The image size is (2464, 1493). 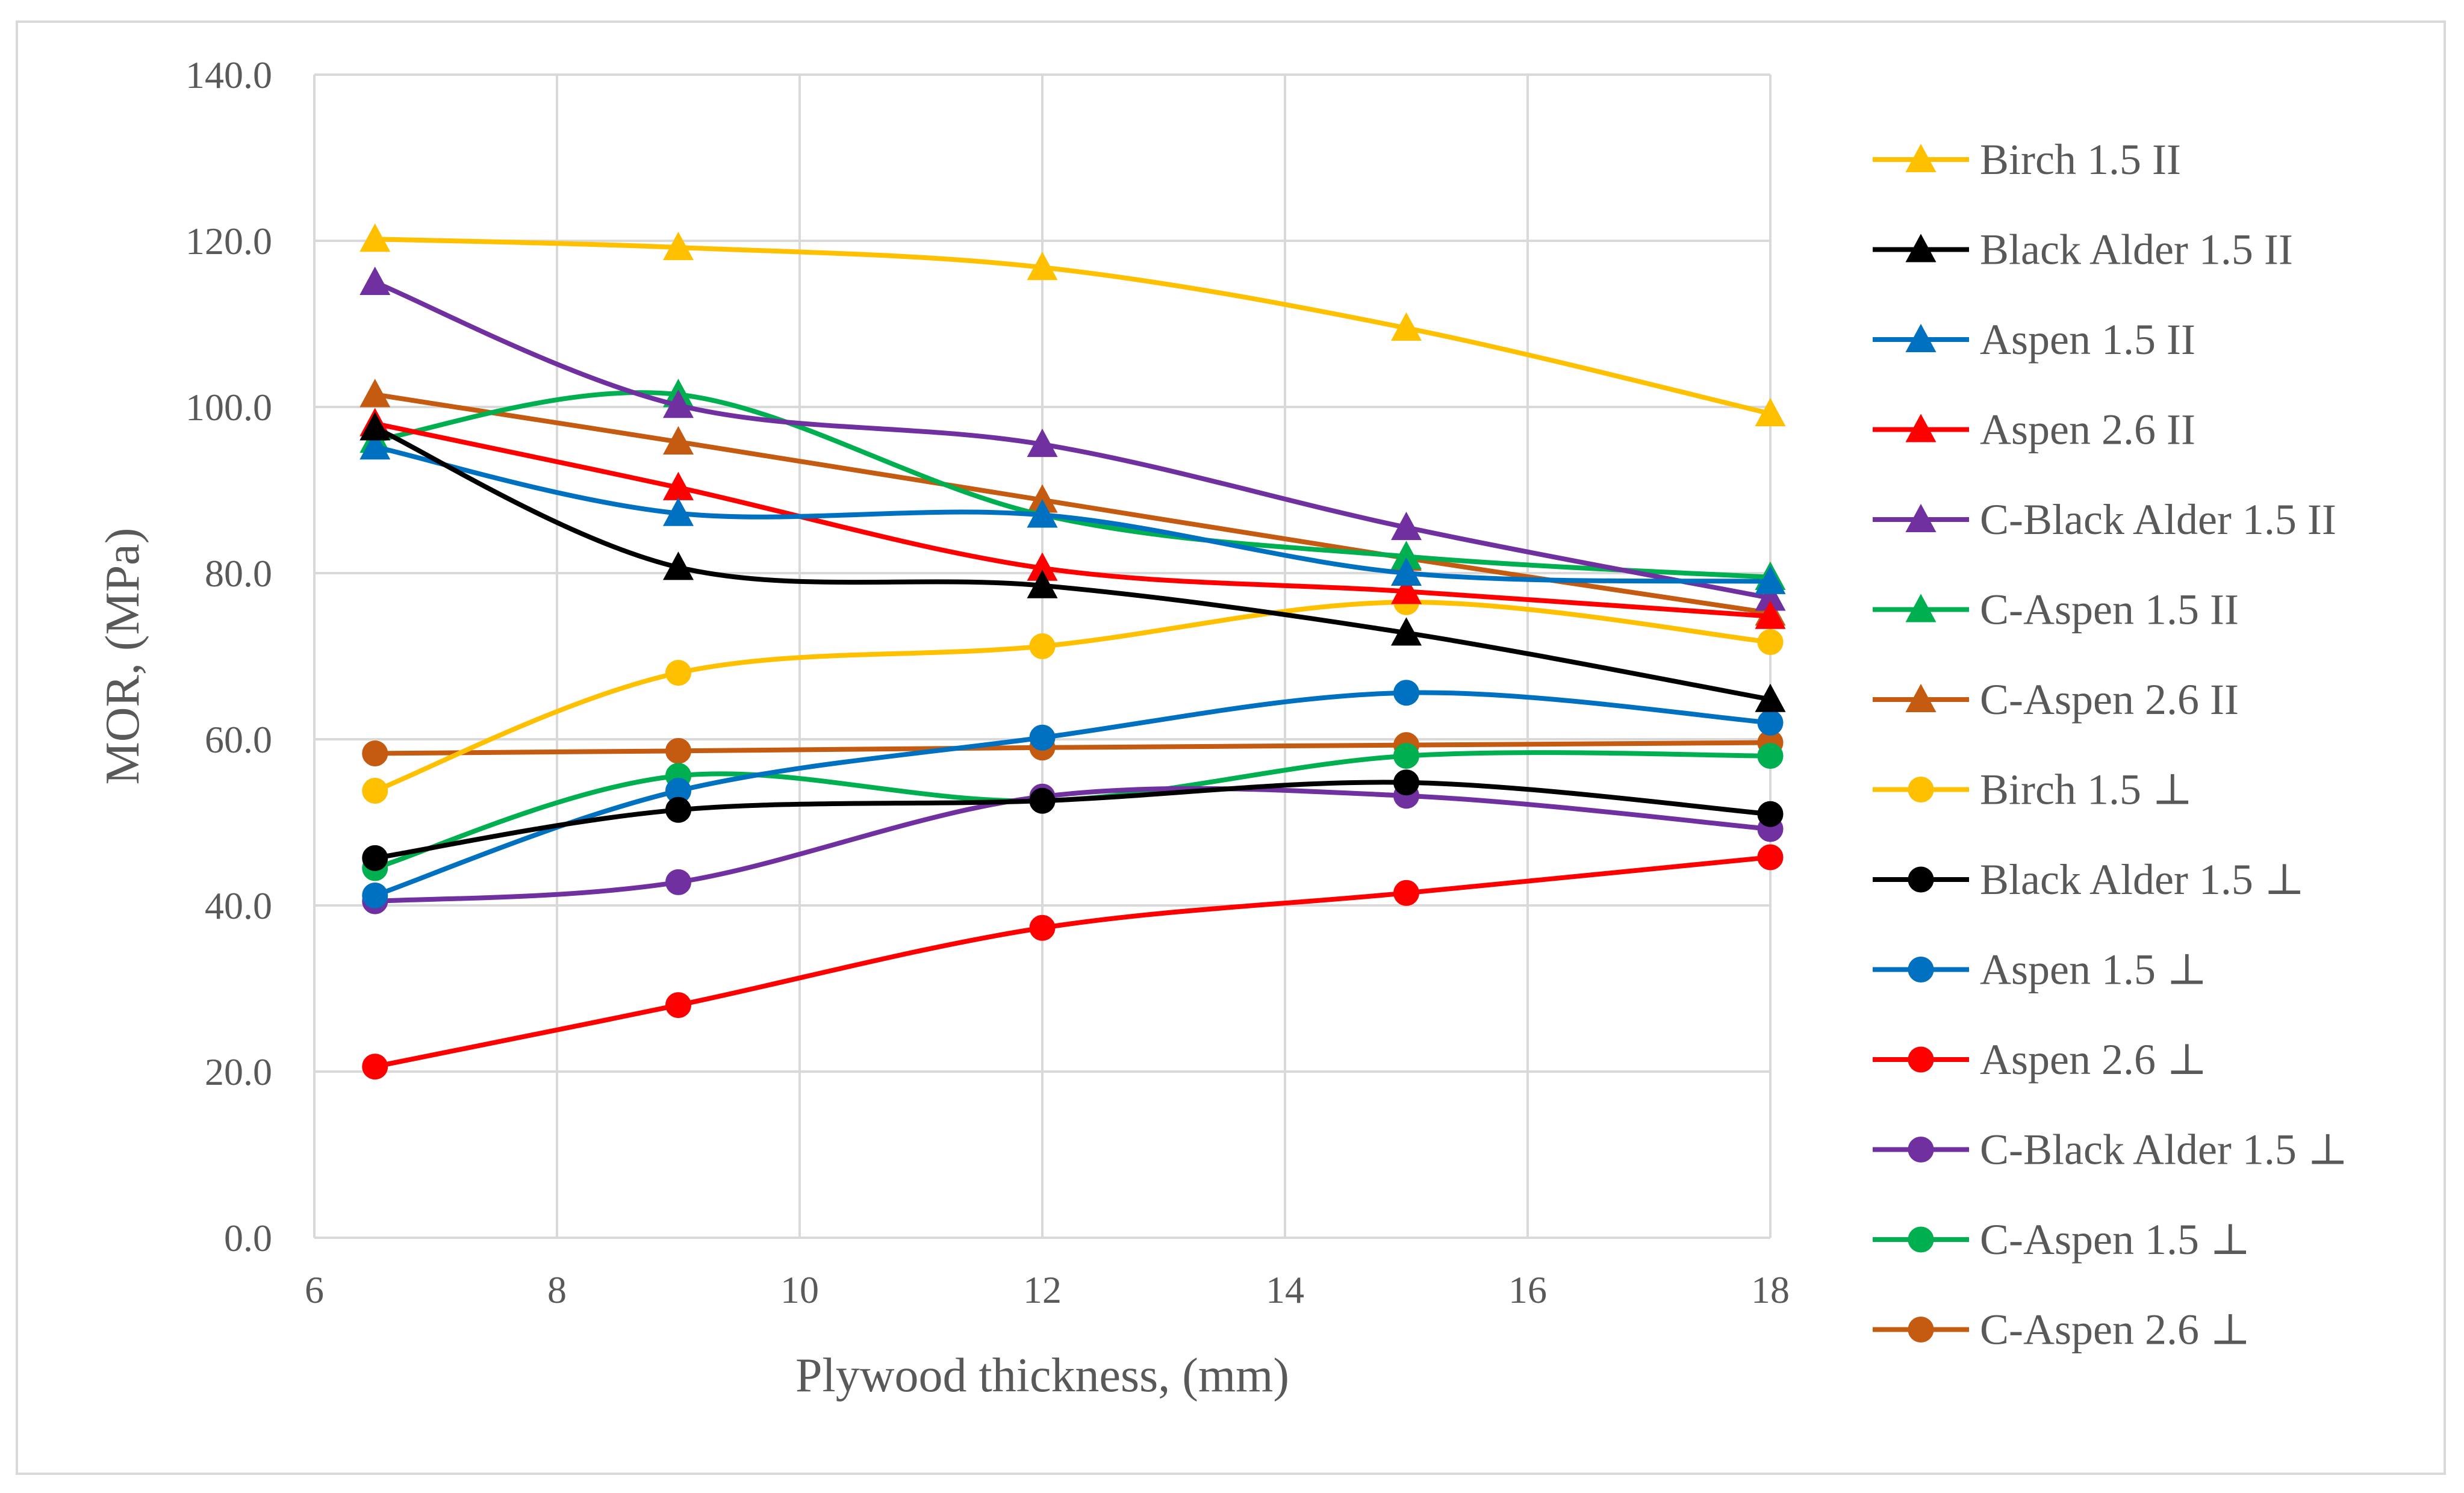 I want to click on y-tick-label: 20.0, so click(x=239, y=1072).